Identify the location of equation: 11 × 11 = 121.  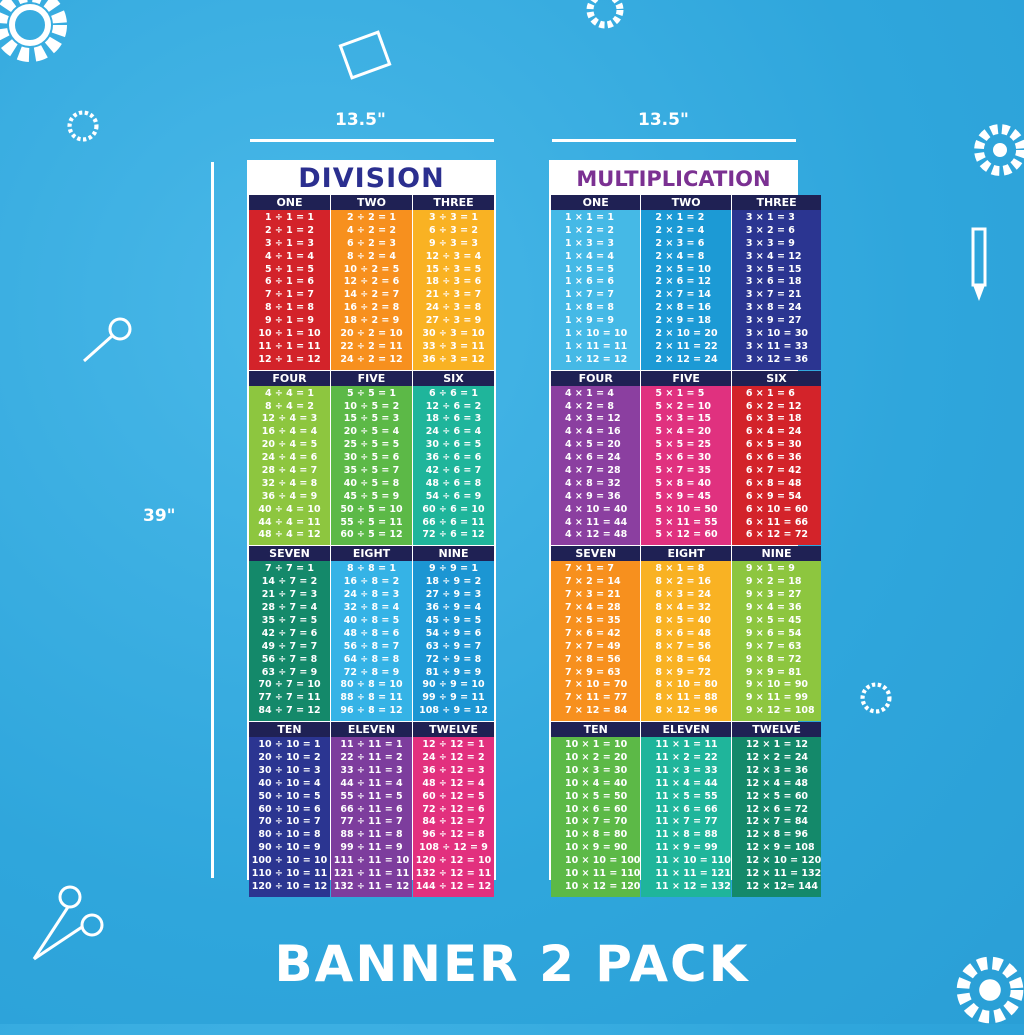
(693, 873).